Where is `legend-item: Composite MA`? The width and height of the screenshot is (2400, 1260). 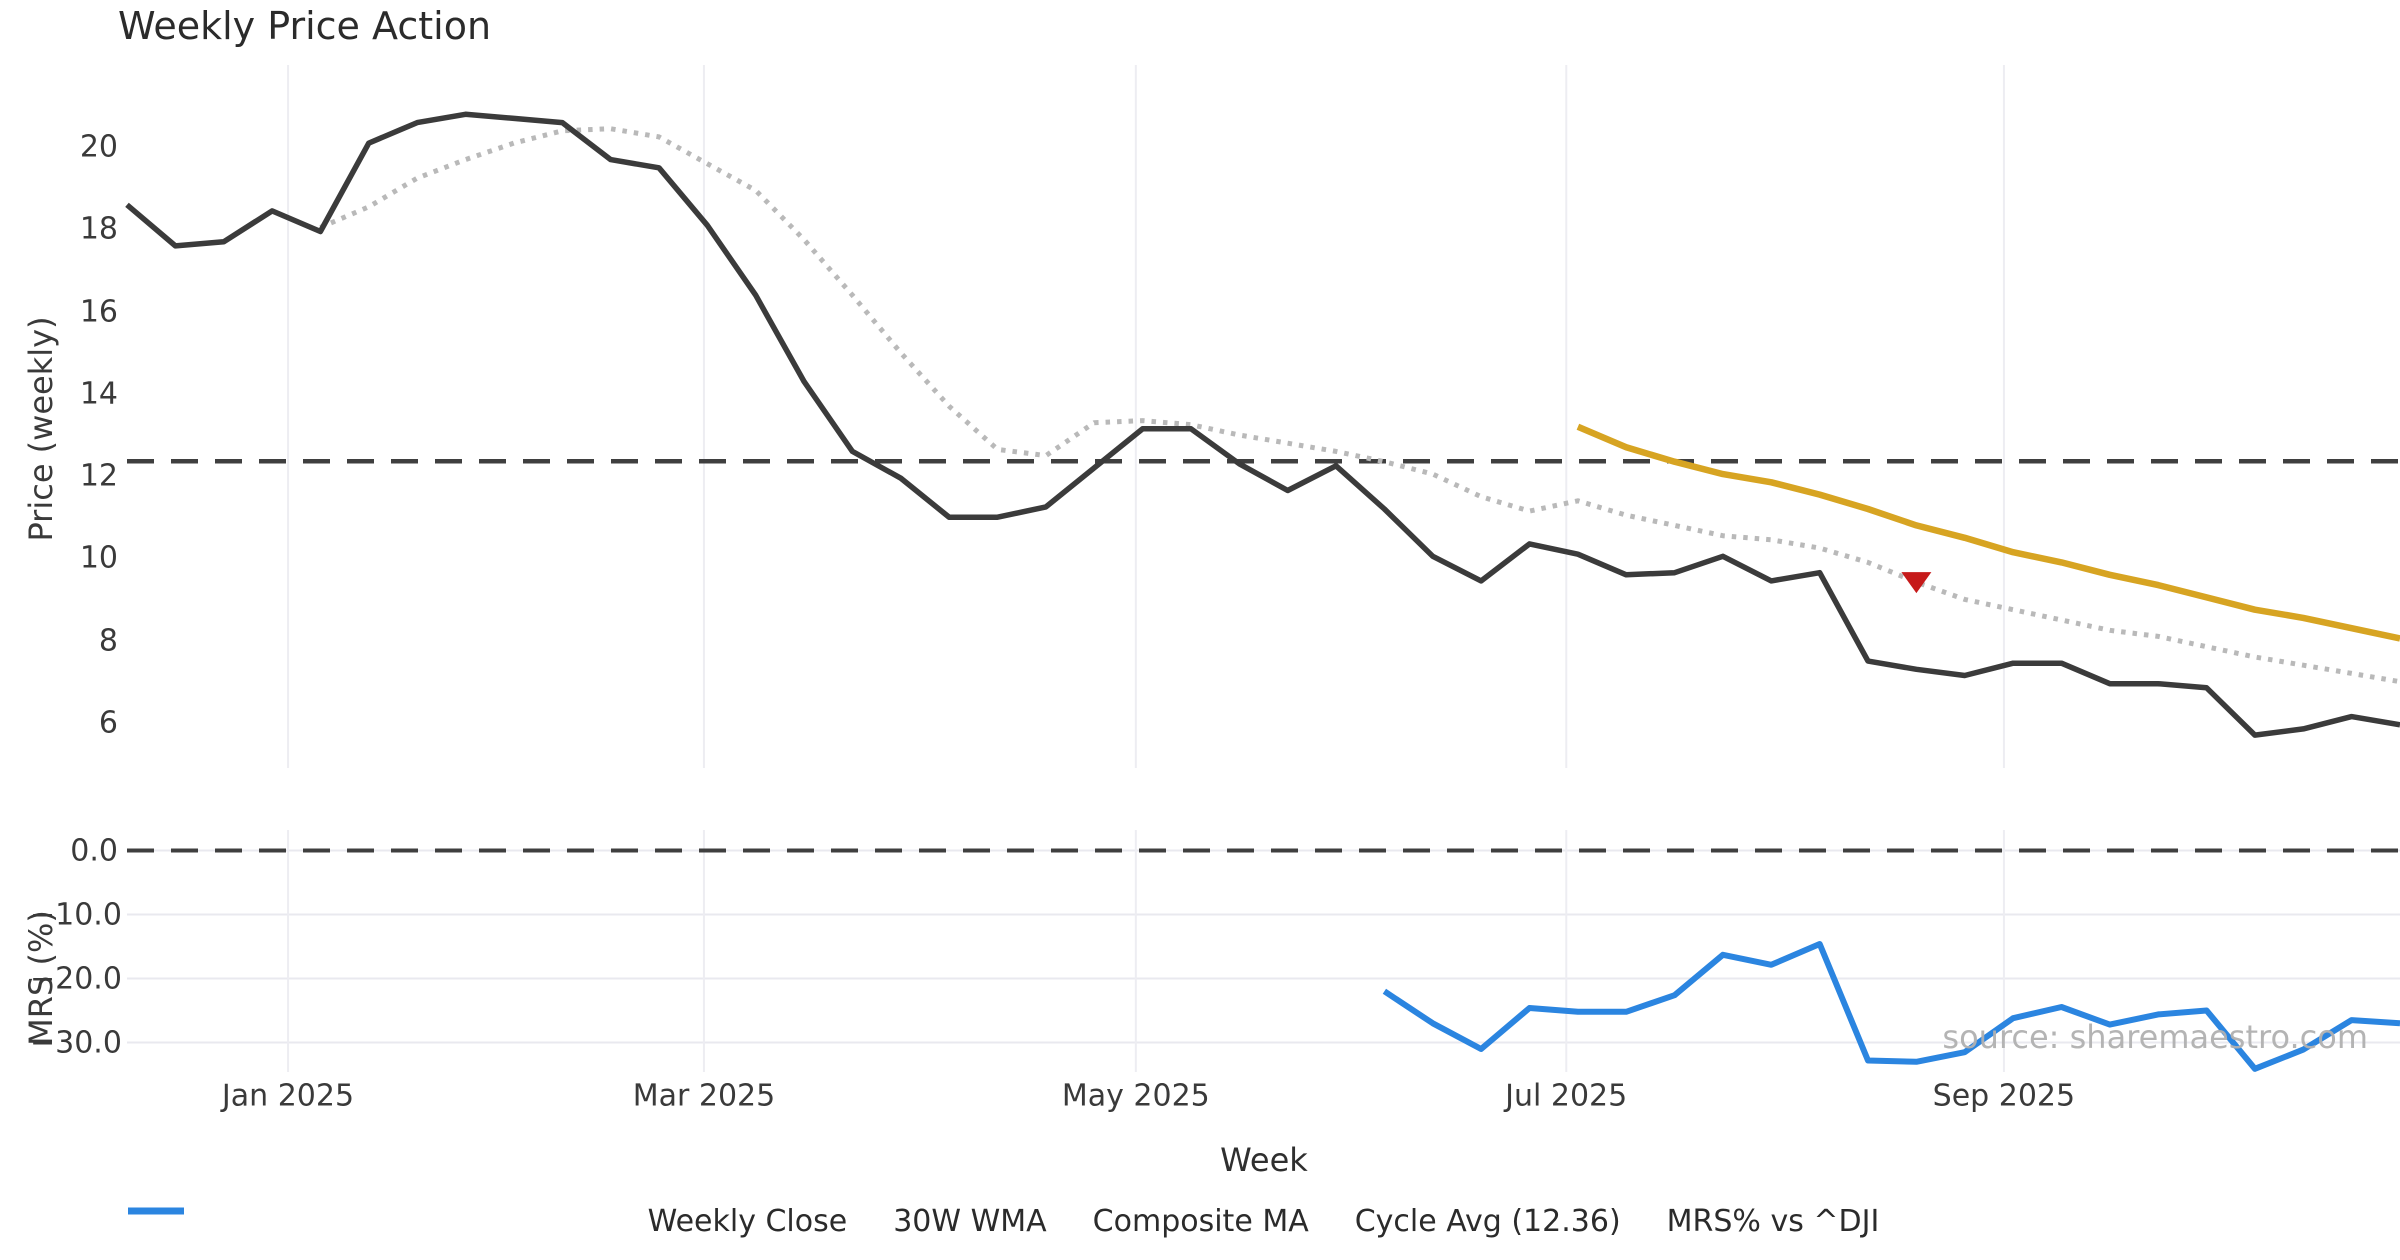 legend-item: Composite MA is located at coordinates (718, 1221).